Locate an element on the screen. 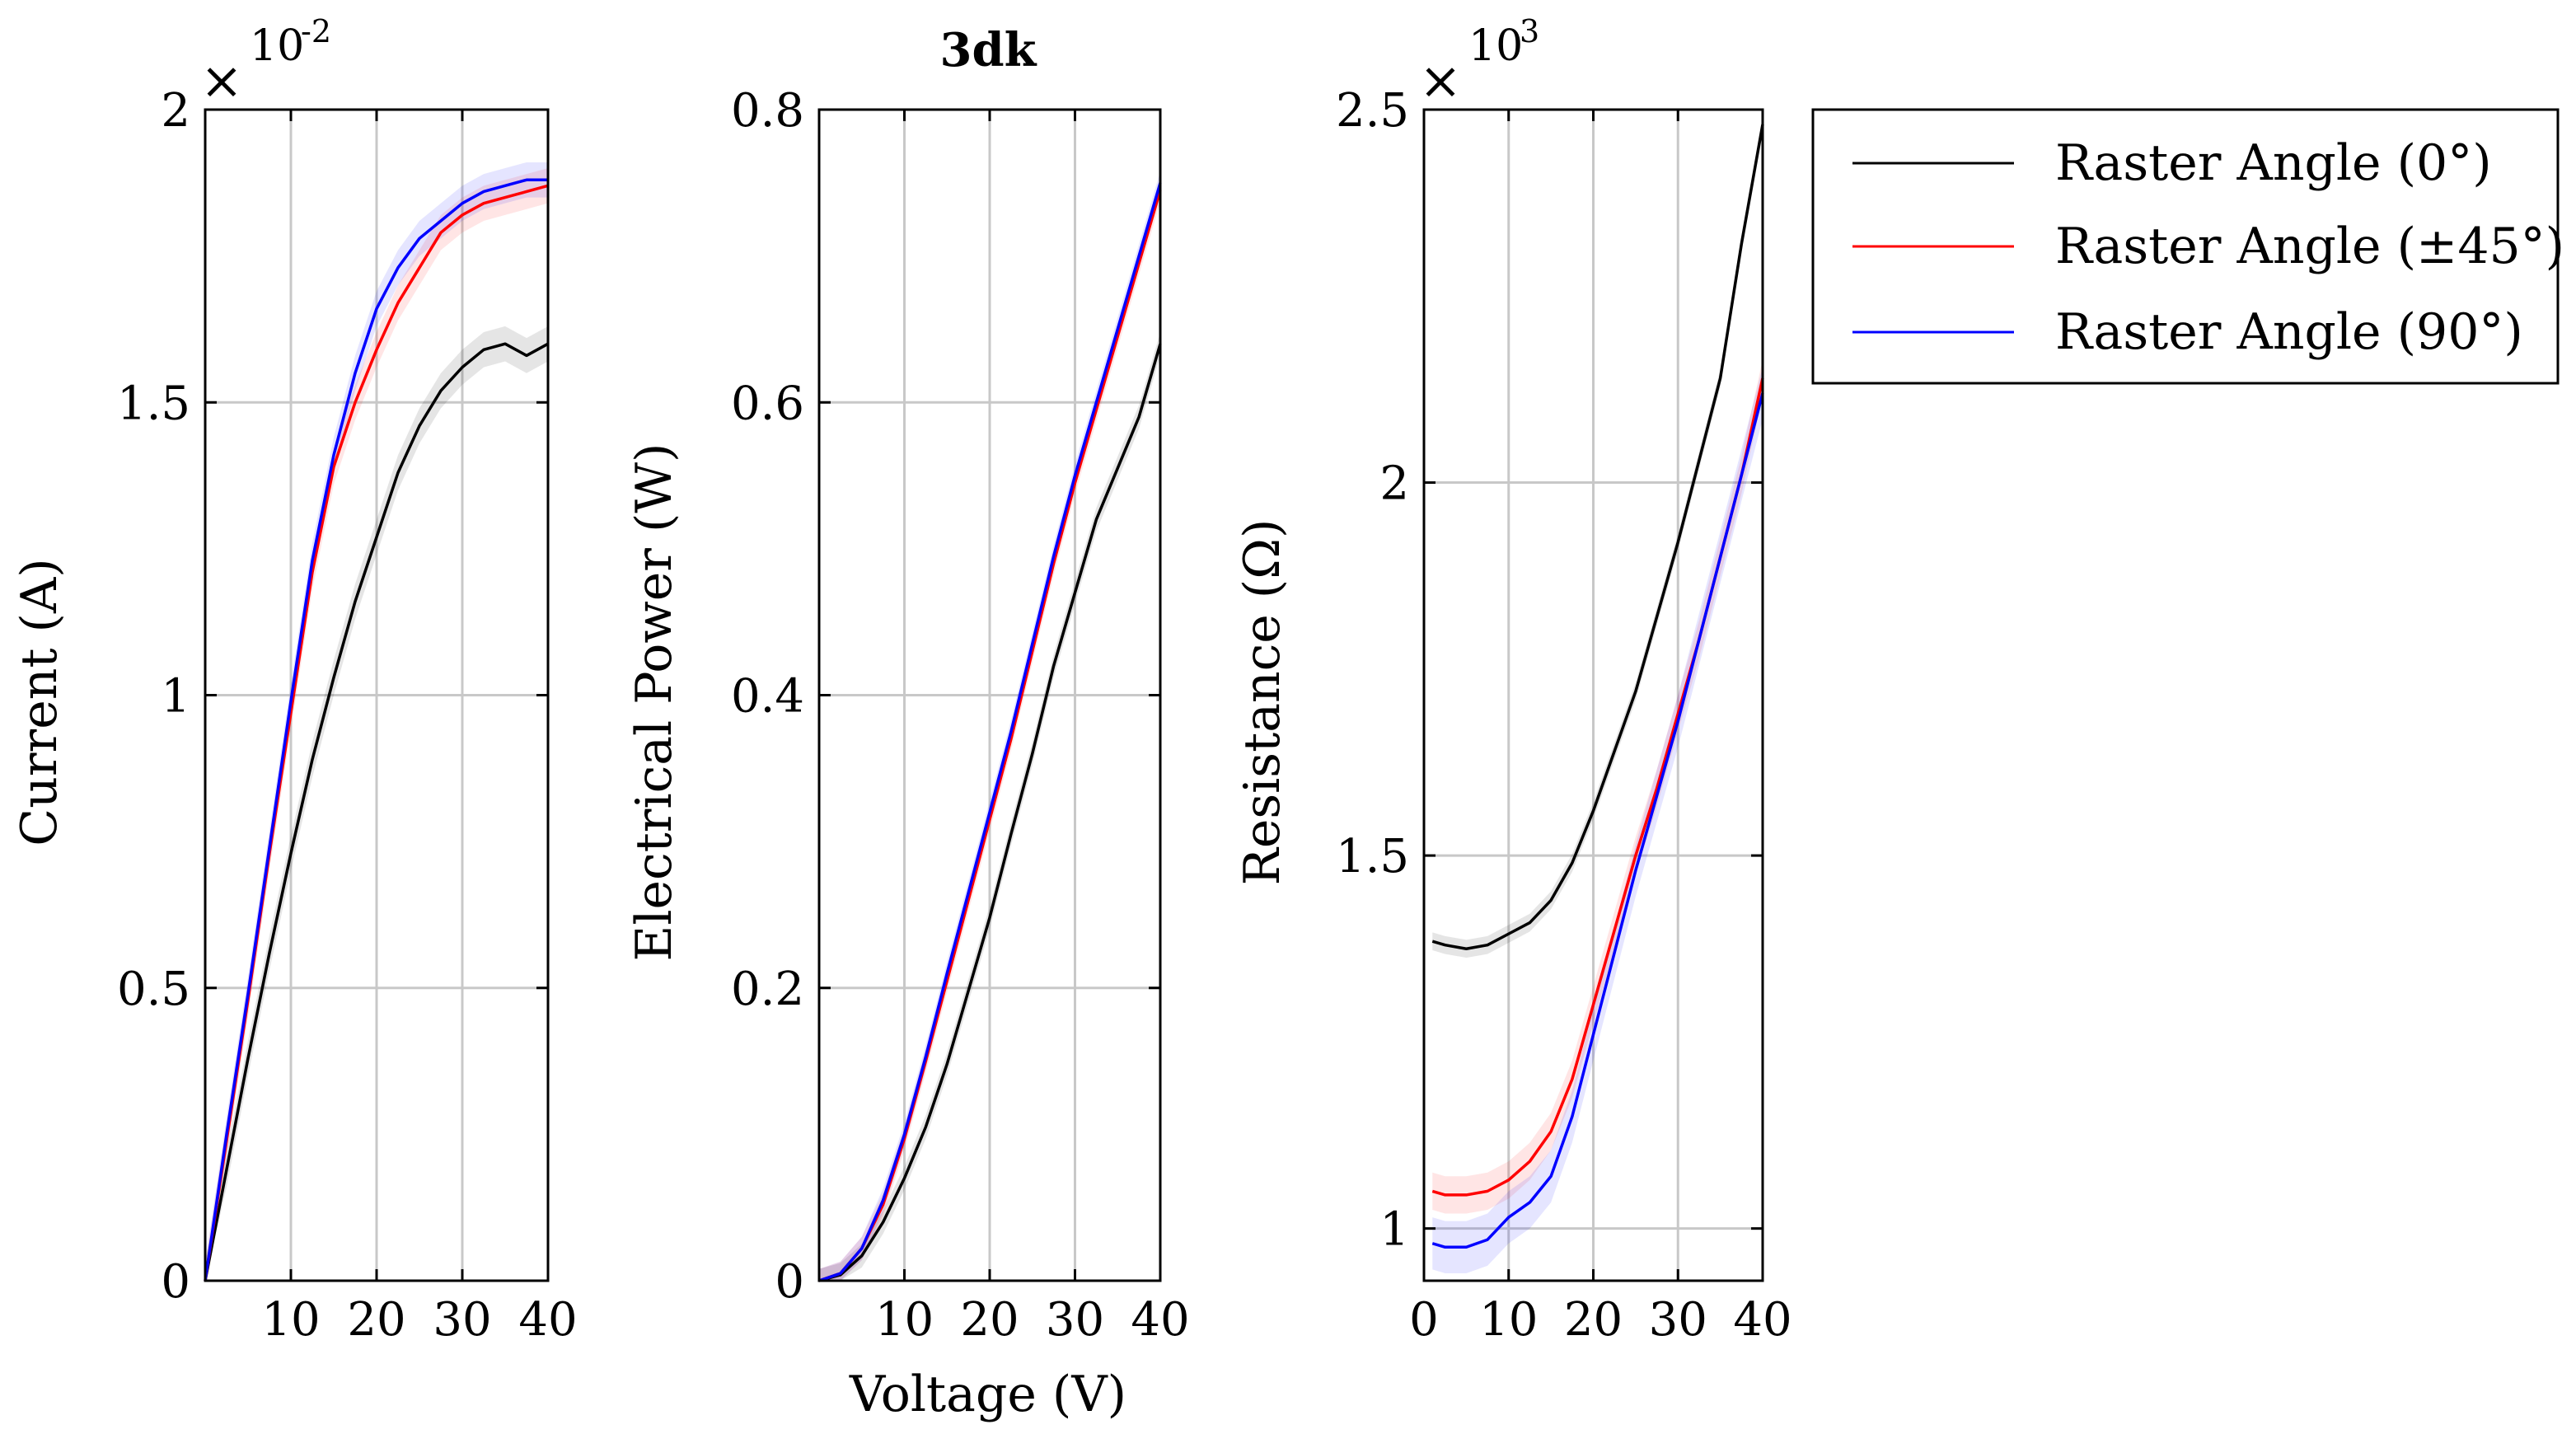 The image size is (2576, 1434). legend-label-0: Raster Angle (0°) is located at coordinates (2273, 163).